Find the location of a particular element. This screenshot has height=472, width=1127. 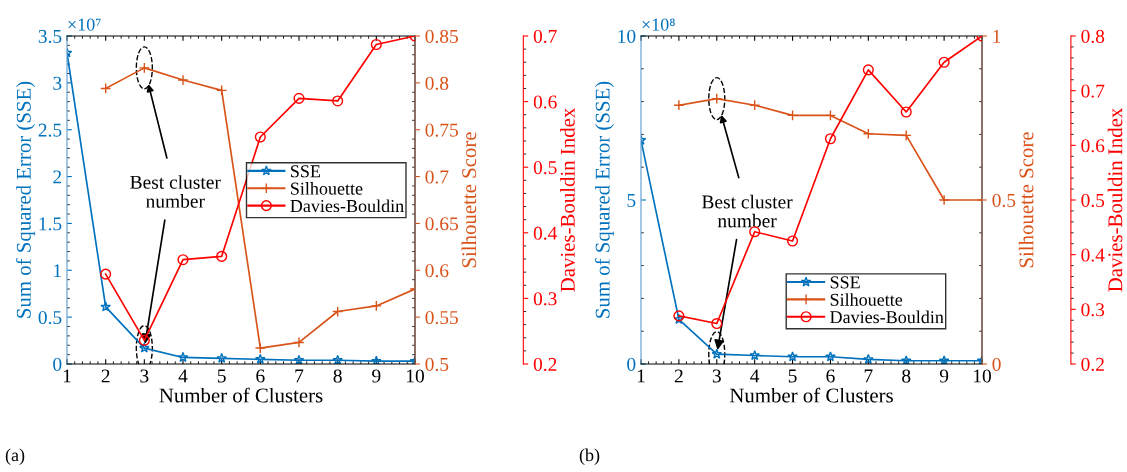

y3-tick-label: 0.8 is located at coordinates (1093, 36).